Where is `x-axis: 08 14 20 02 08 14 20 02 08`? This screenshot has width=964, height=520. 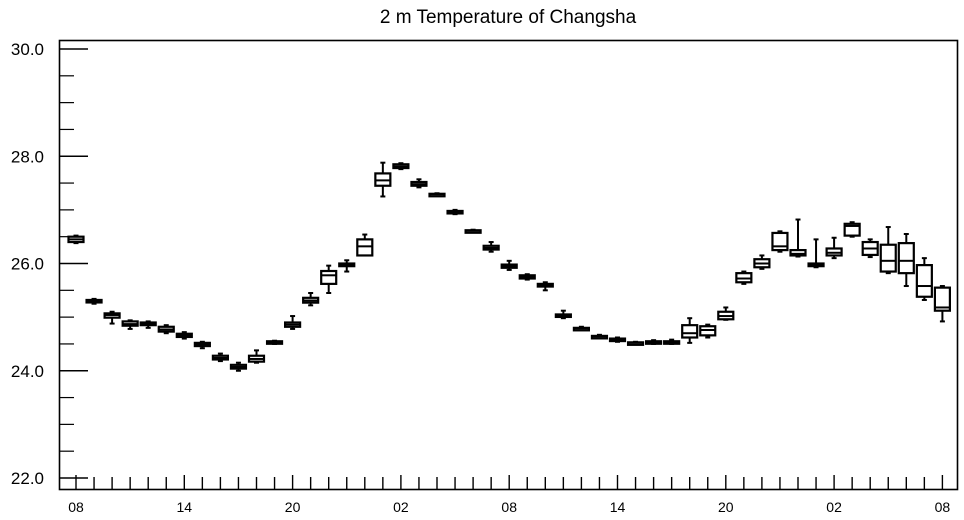 x-axis: 08 14 20 02 08 14 20 02 08 is located at coordinates (509, 495).